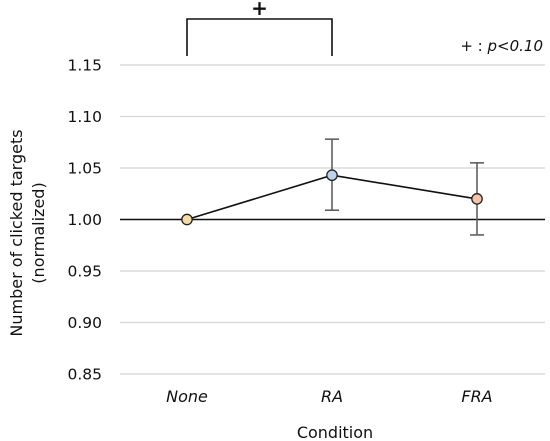 The image size is (550, 441). Describe the element at coordinates (84, 117) in the screenshot. I see `y-tick-label: 1.10` at that location.